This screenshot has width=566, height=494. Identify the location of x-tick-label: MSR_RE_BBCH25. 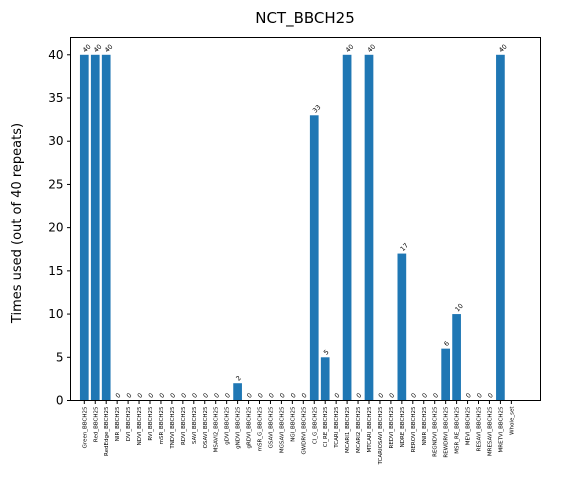
(458, 430).